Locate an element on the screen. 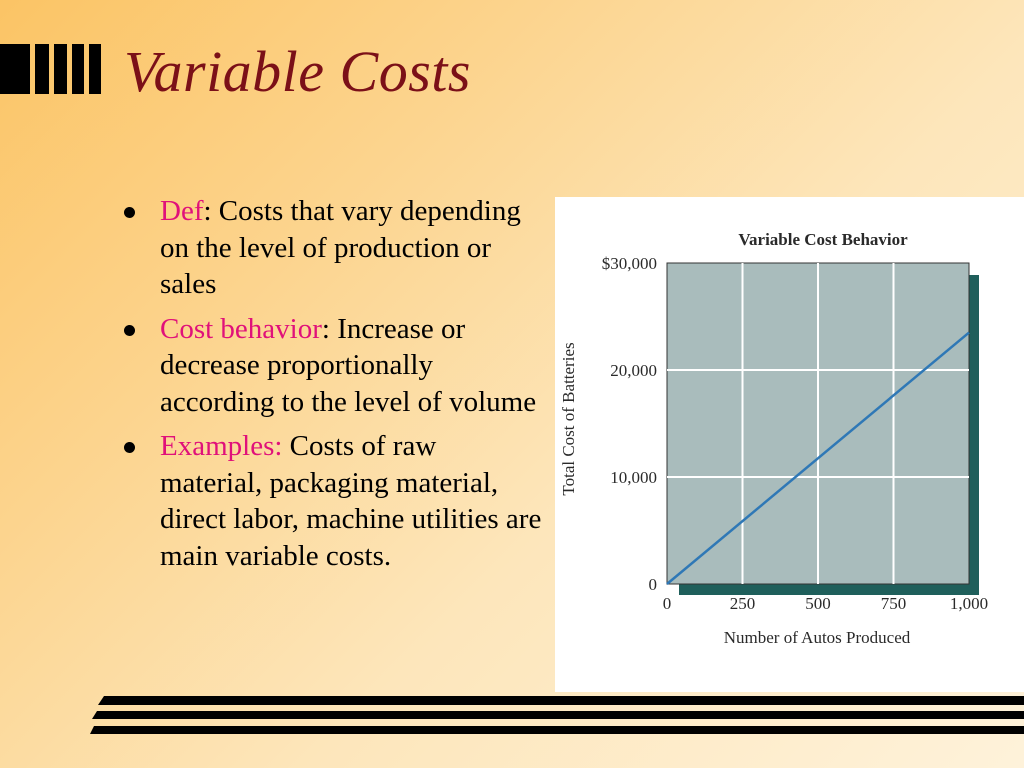  bullet-term: Cost behavior is located at coordinates (241, 328).